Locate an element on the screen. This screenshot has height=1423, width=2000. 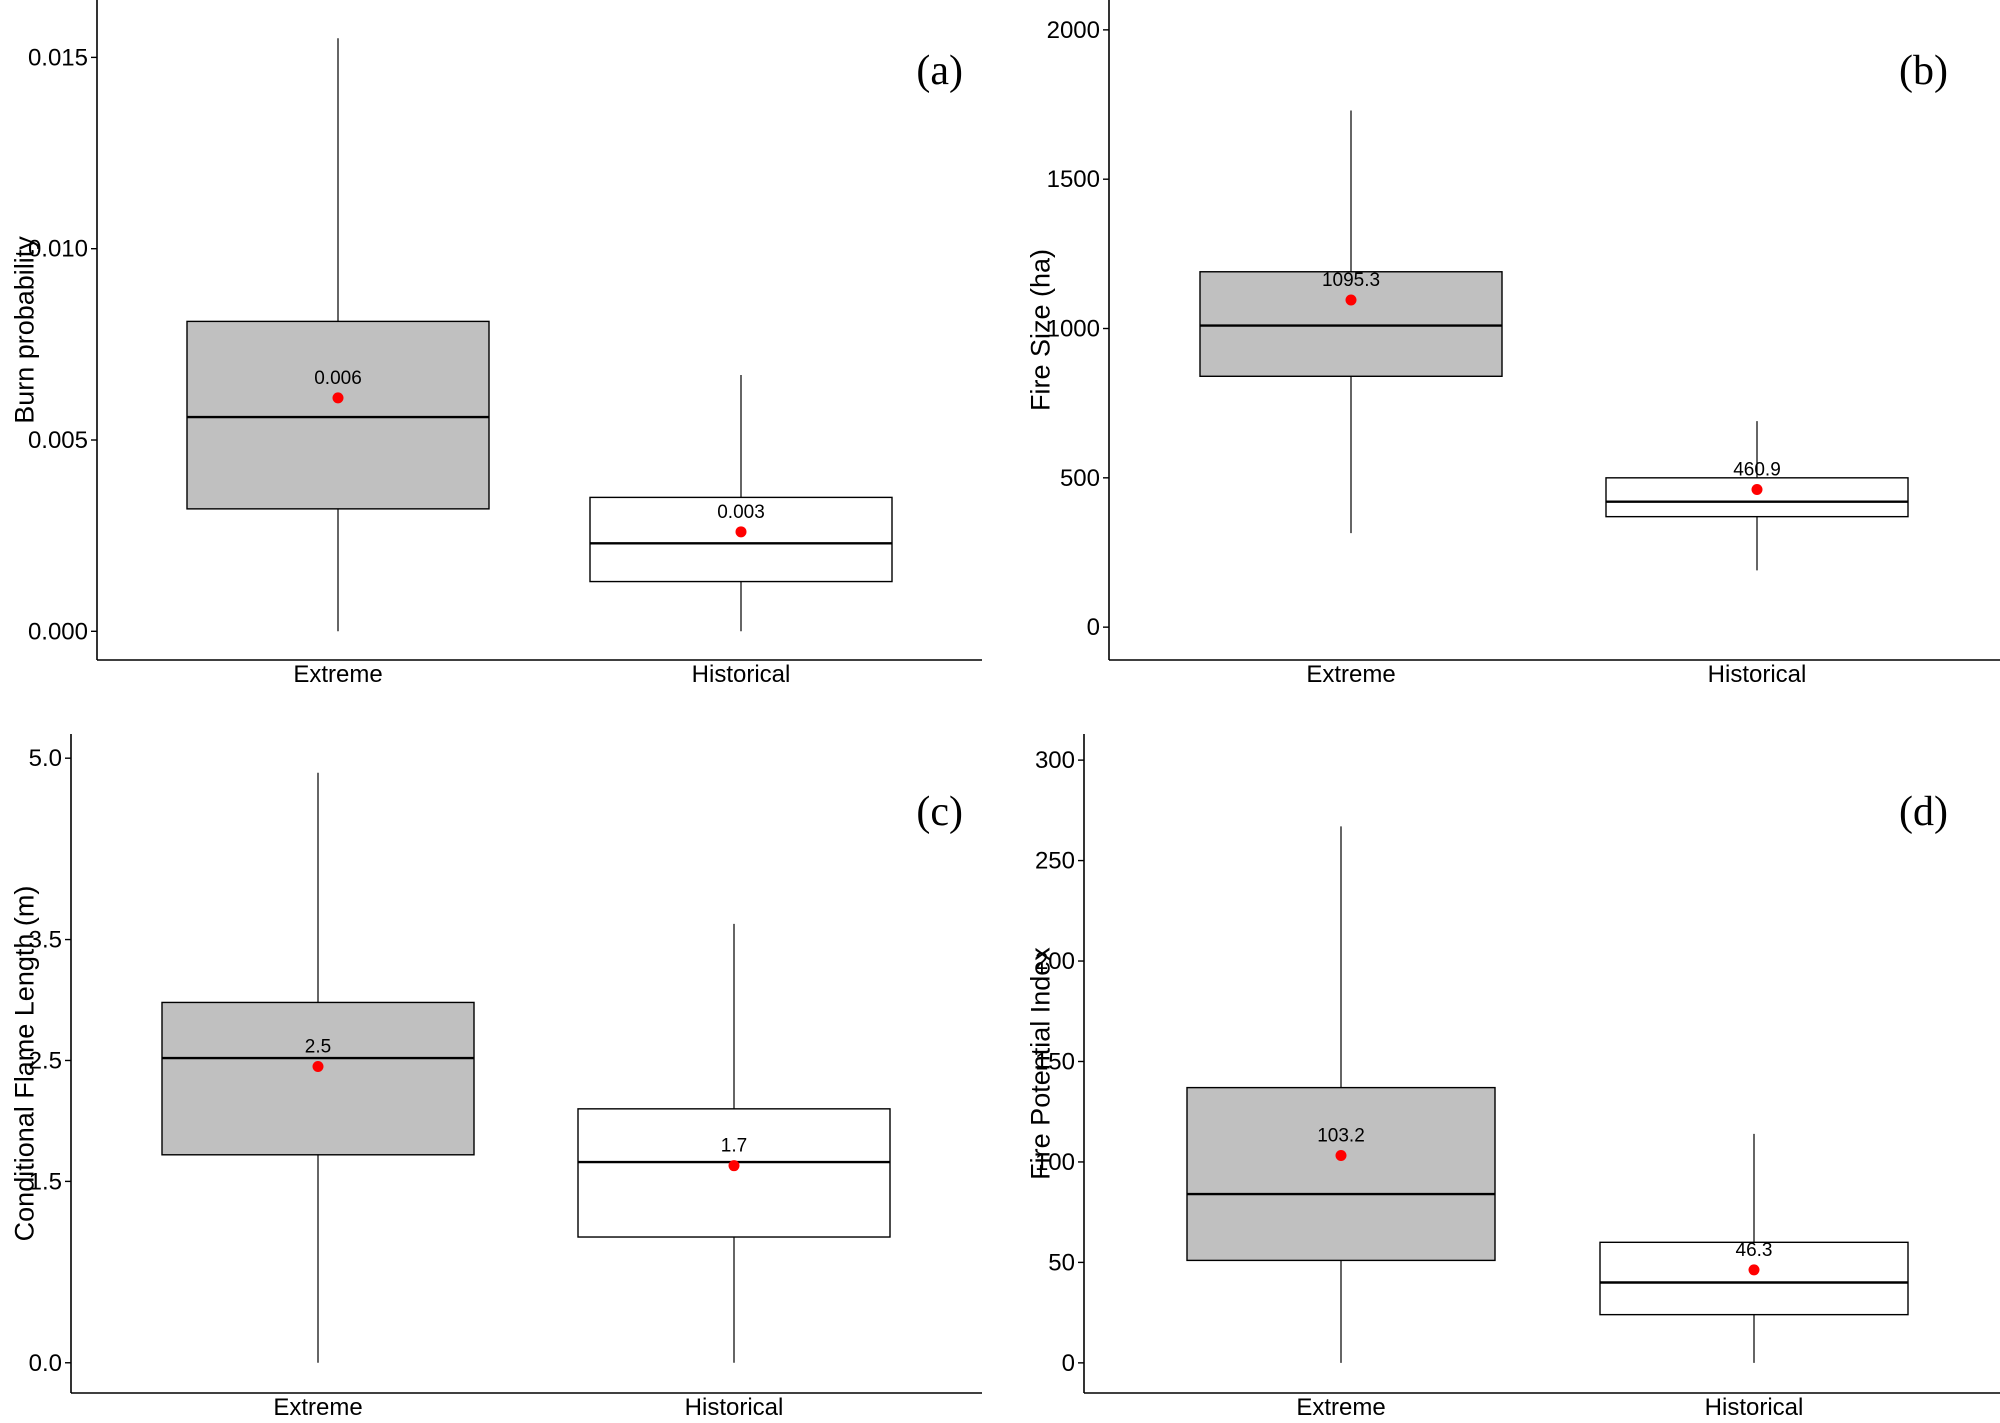
mean-label: 1.7 is located at coordinates (734, 1146).